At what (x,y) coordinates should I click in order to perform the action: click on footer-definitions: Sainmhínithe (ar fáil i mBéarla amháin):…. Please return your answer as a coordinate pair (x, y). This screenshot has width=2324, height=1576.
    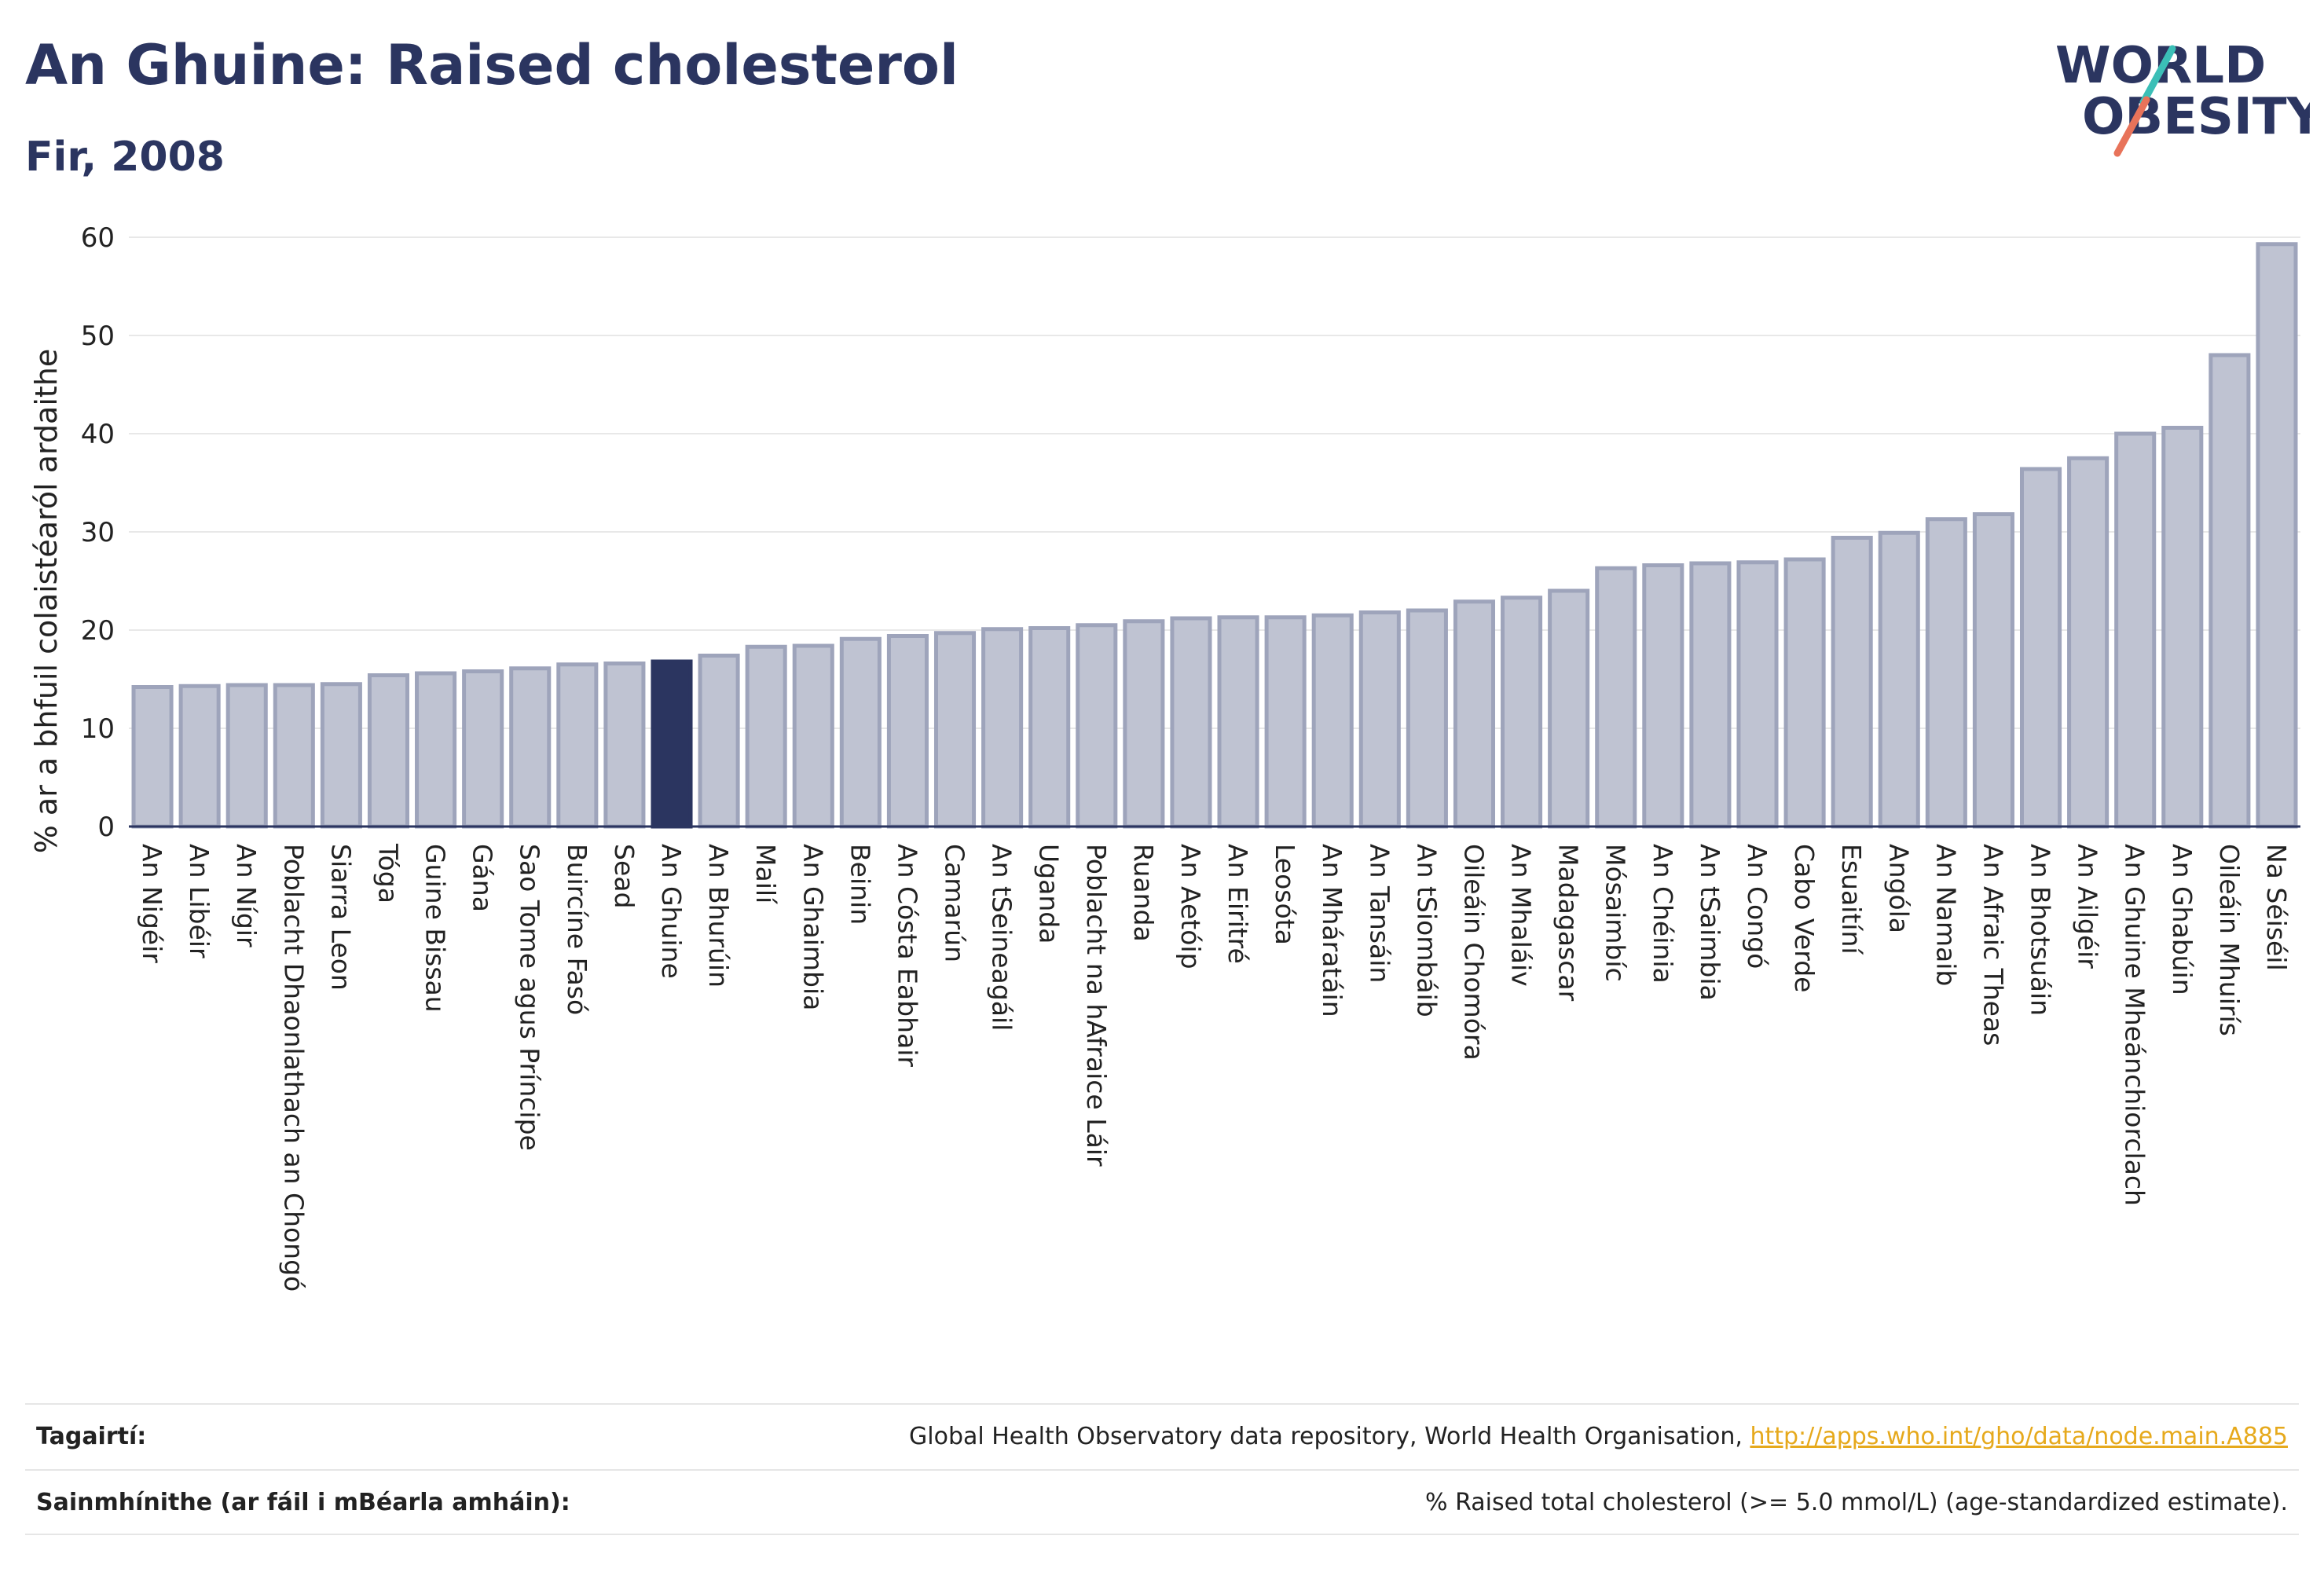
    Looking at the image, I should click on (1162, 1492).